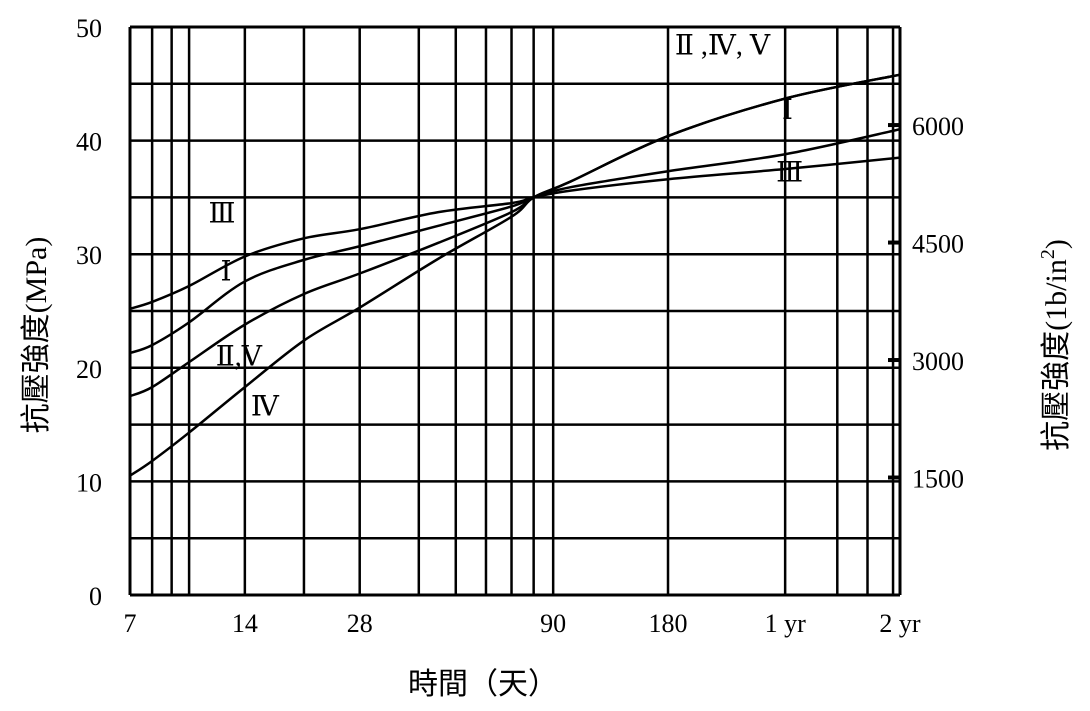  What do you see at coordinates (1056, 244) in the screenshot?
I see `y2-axis-label-close: )` at bounding box center [1056, 244].